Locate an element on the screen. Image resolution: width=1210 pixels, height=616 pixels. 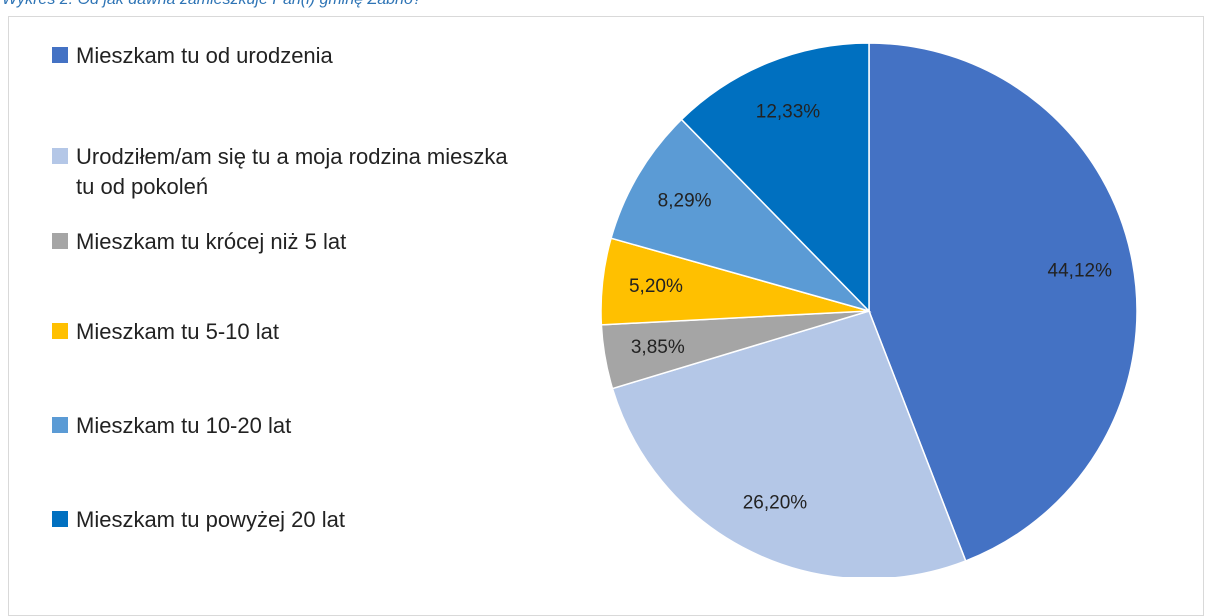
data-label: 8,29% is located at coordinates (685, 201).